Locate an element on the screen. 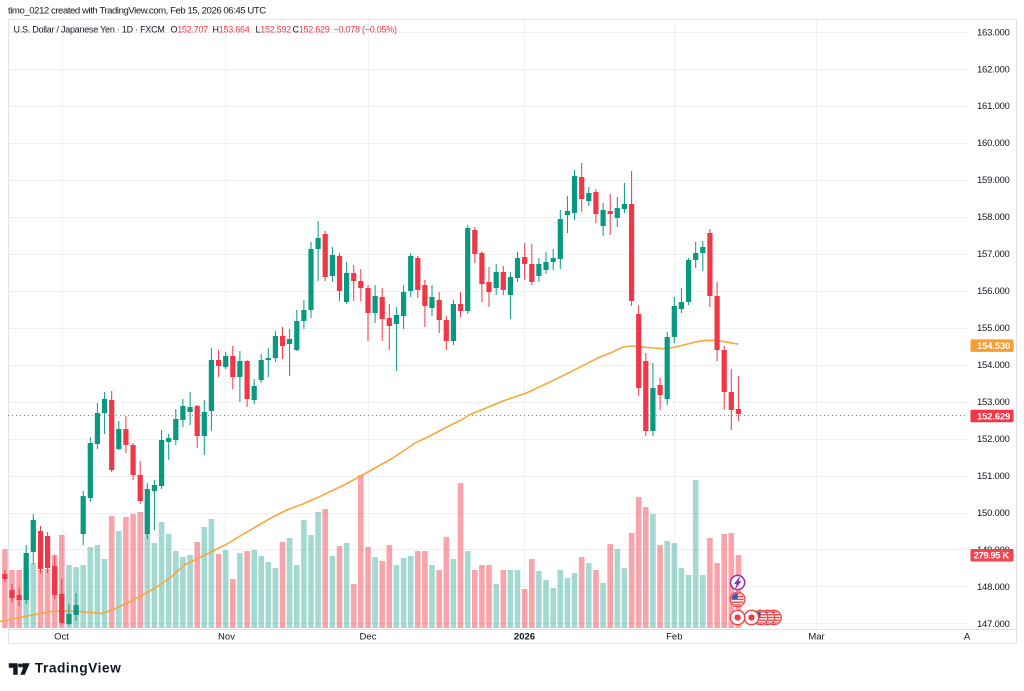 Image resolution: width=1024 pixels, height=691 pixels. svg-text: TradingView is located at coordinates (78, 668).